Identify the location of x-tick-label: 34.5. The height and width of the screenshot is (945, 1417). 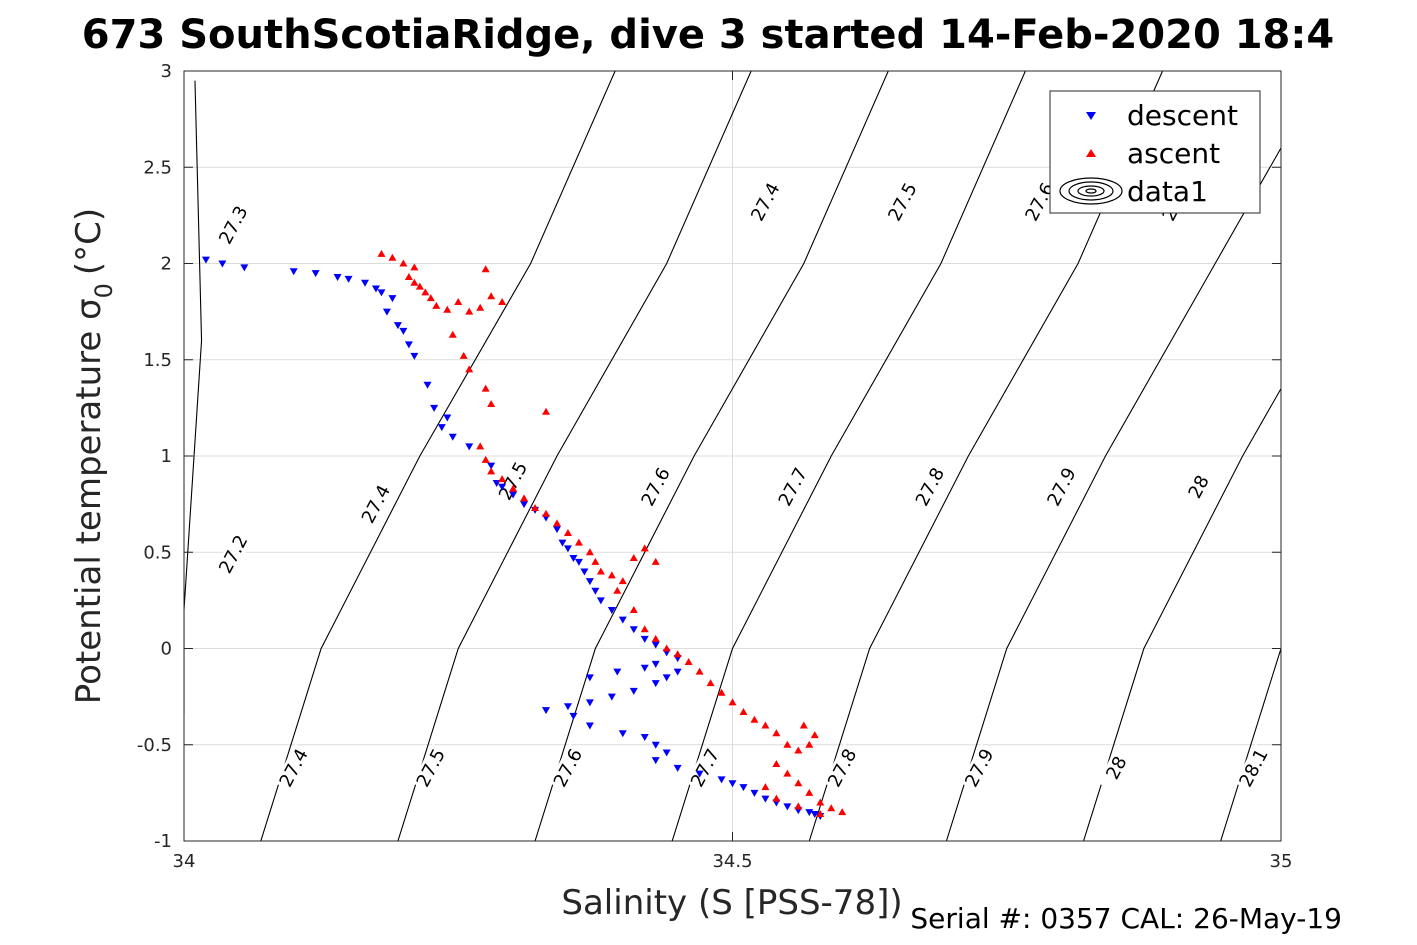
(732, 861).